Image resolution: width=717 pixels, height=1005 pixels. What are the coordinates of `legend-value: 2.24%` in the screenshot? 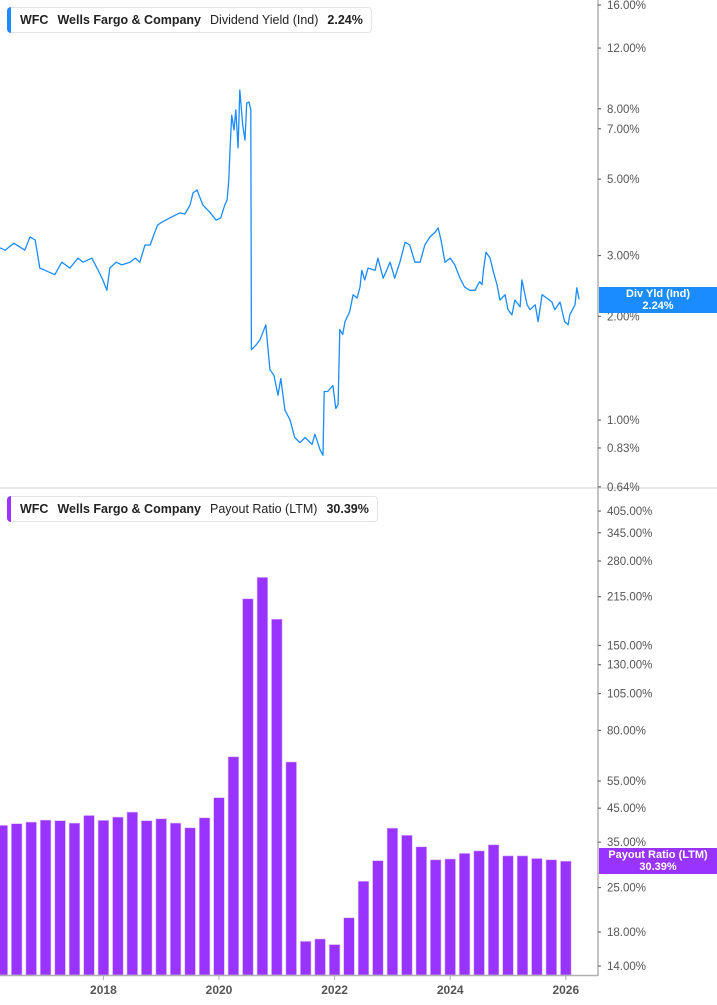 It's located at (345, 20).